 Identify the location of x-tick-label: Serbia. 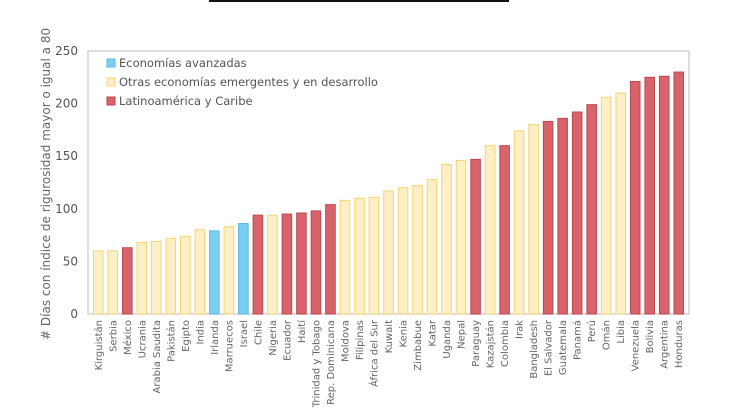
(113, 336).